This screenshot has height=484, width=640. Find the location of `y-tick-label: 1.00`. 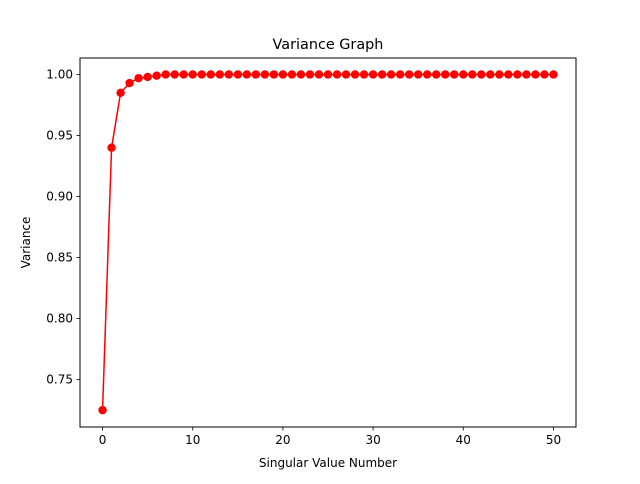

y-tick-label: 1.00 is located at coordinates (59, 74).